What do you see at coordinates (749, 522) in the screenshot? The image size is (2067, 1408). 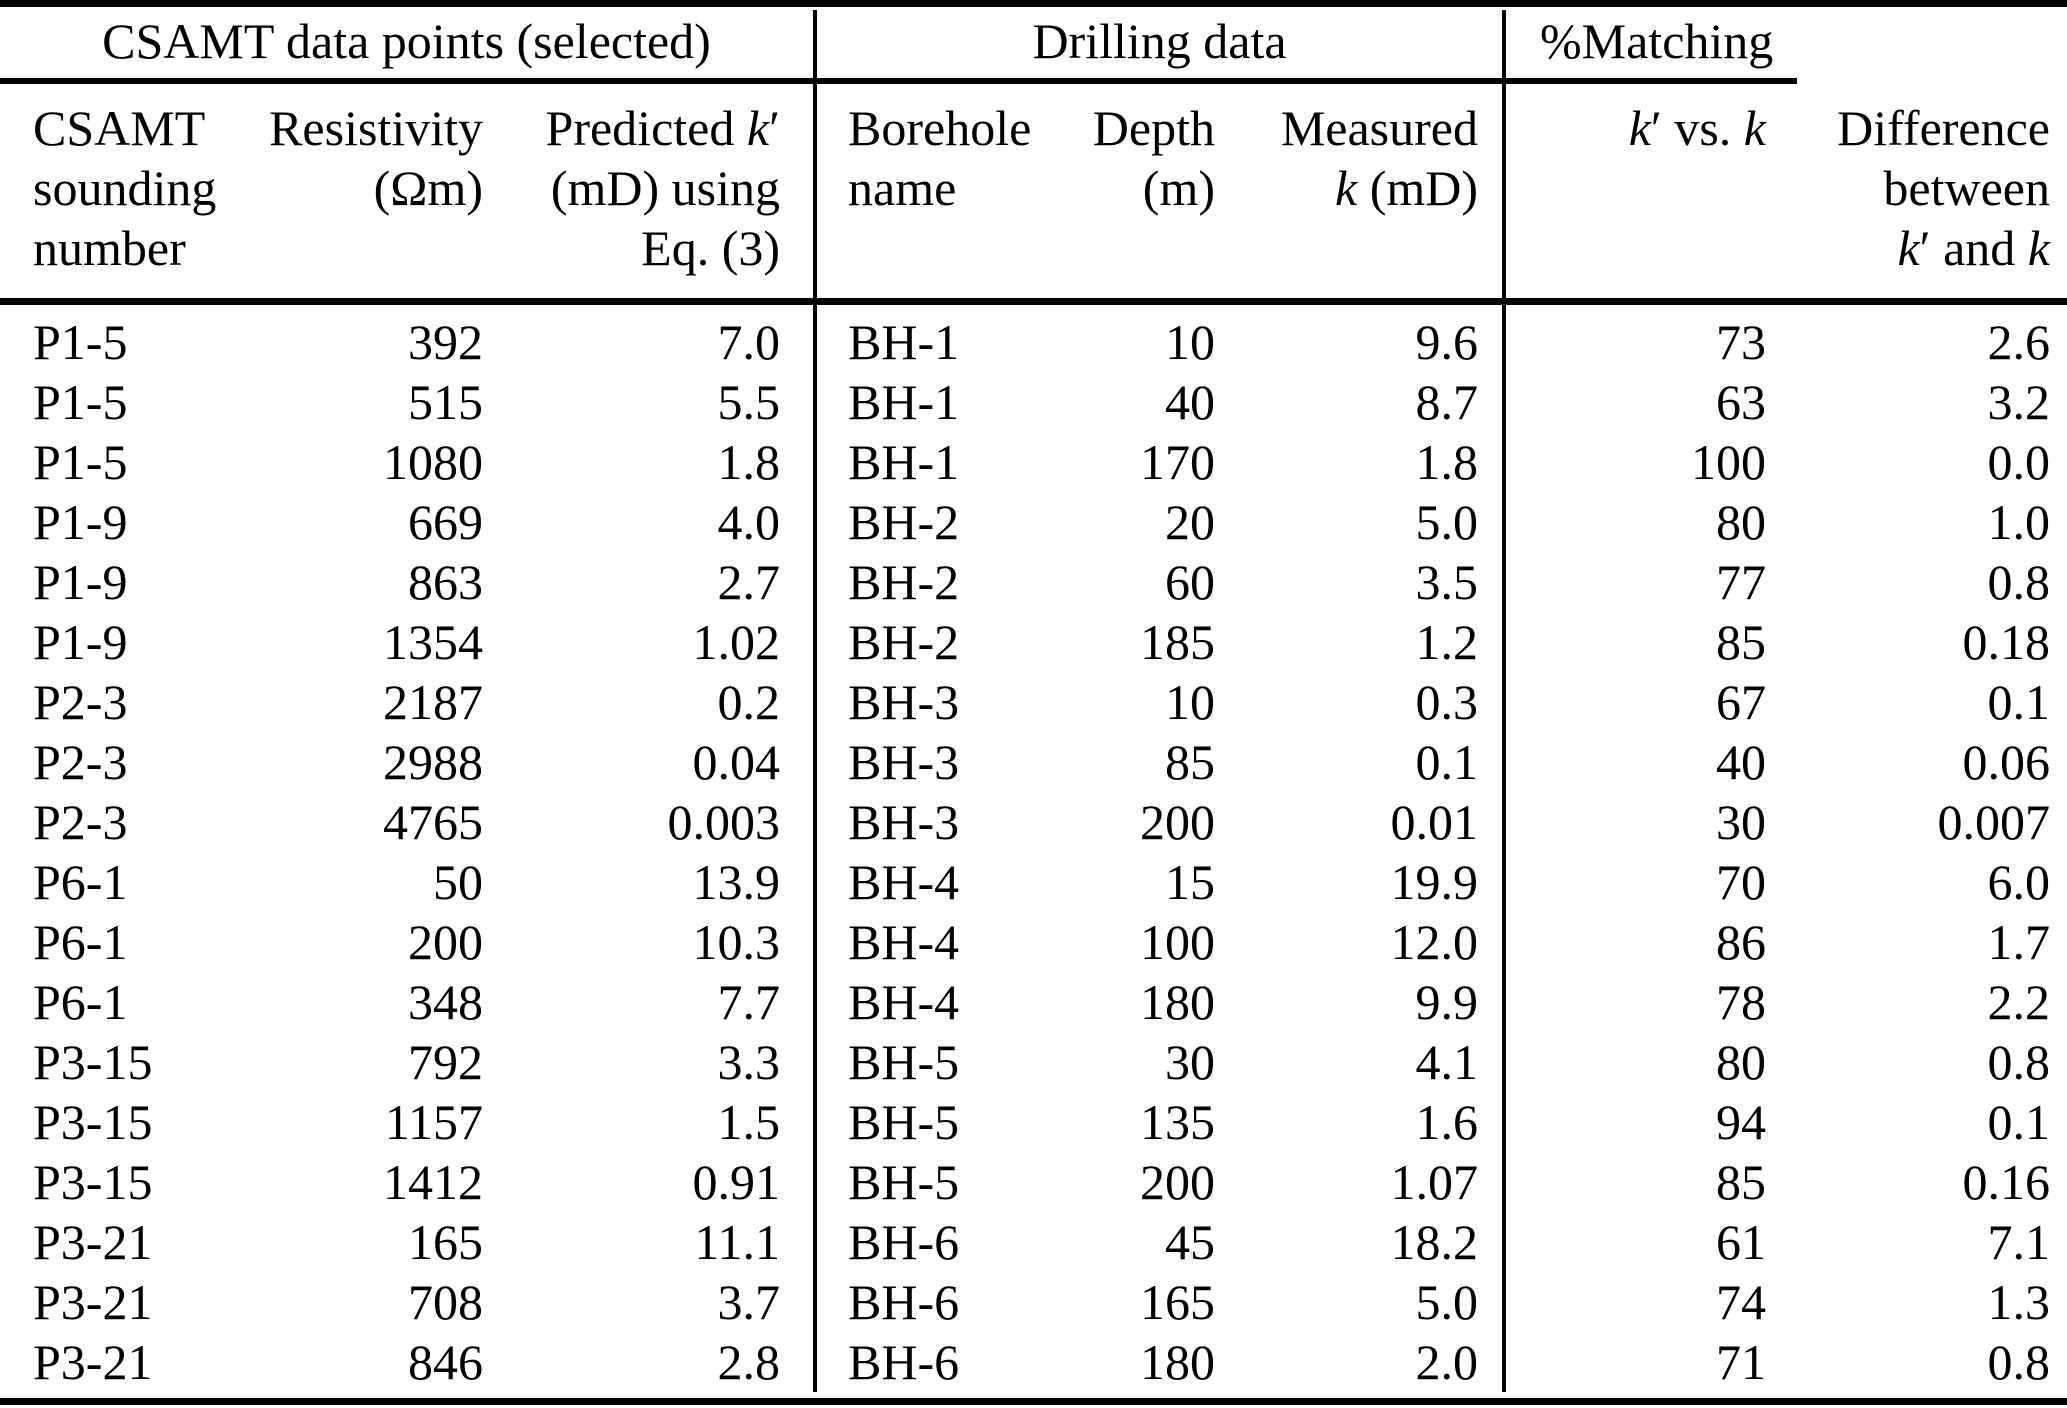 I see `table-cell: 4.0` at bounding box center [749, 522].